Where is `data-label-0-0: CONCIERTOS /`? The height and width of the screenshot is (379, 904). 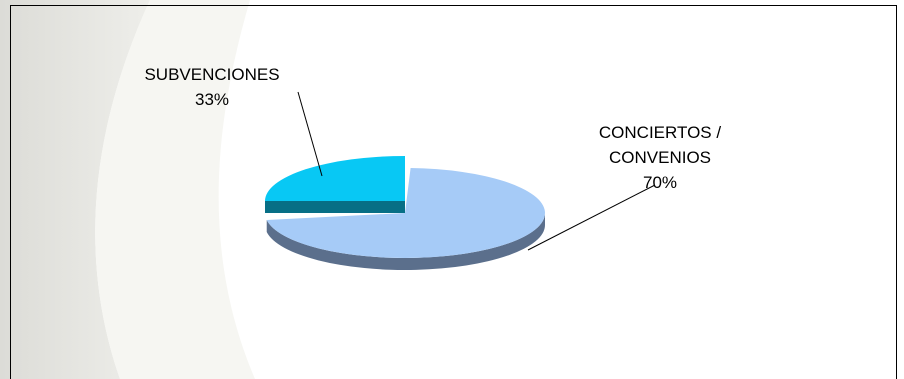 data-label-0-0: CONCIERTOS / is located at coordinates (660, 132).